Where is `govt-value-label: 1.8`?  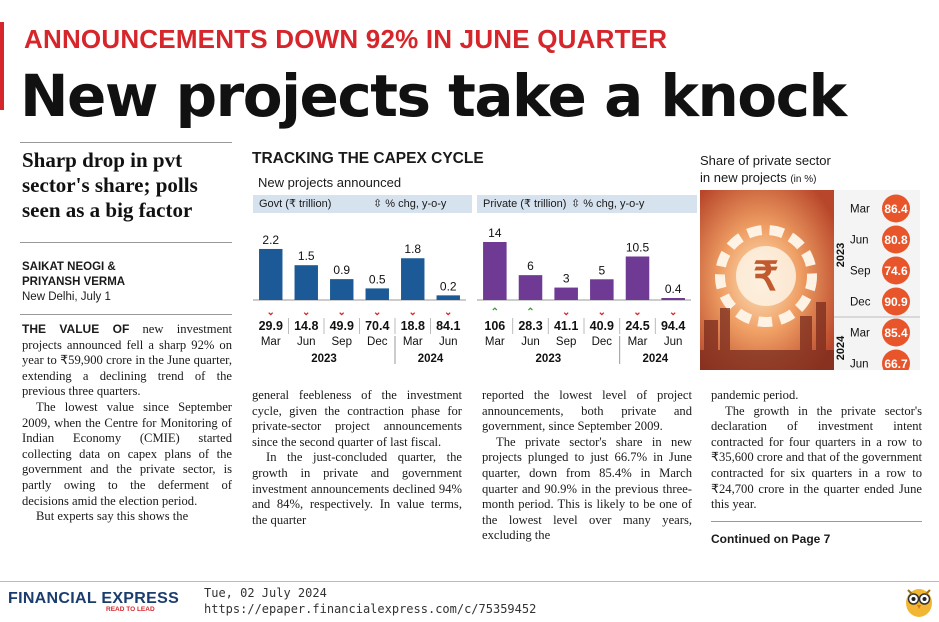 govt-value-label: 1.8 is located at coordinates (412, 249).